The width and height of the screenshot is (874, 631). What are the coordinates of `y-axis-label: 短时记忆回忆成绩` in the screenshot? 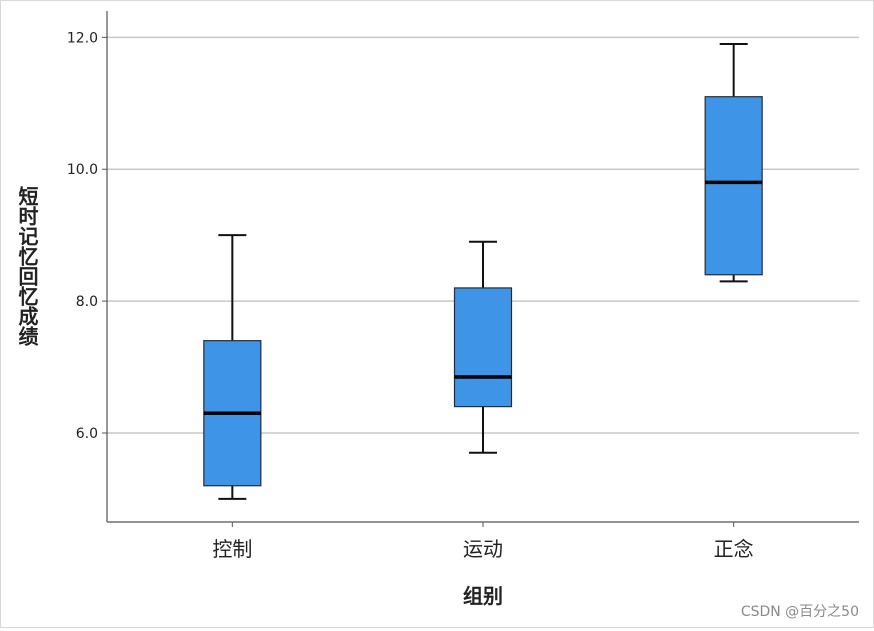 It's located at (27, 266).